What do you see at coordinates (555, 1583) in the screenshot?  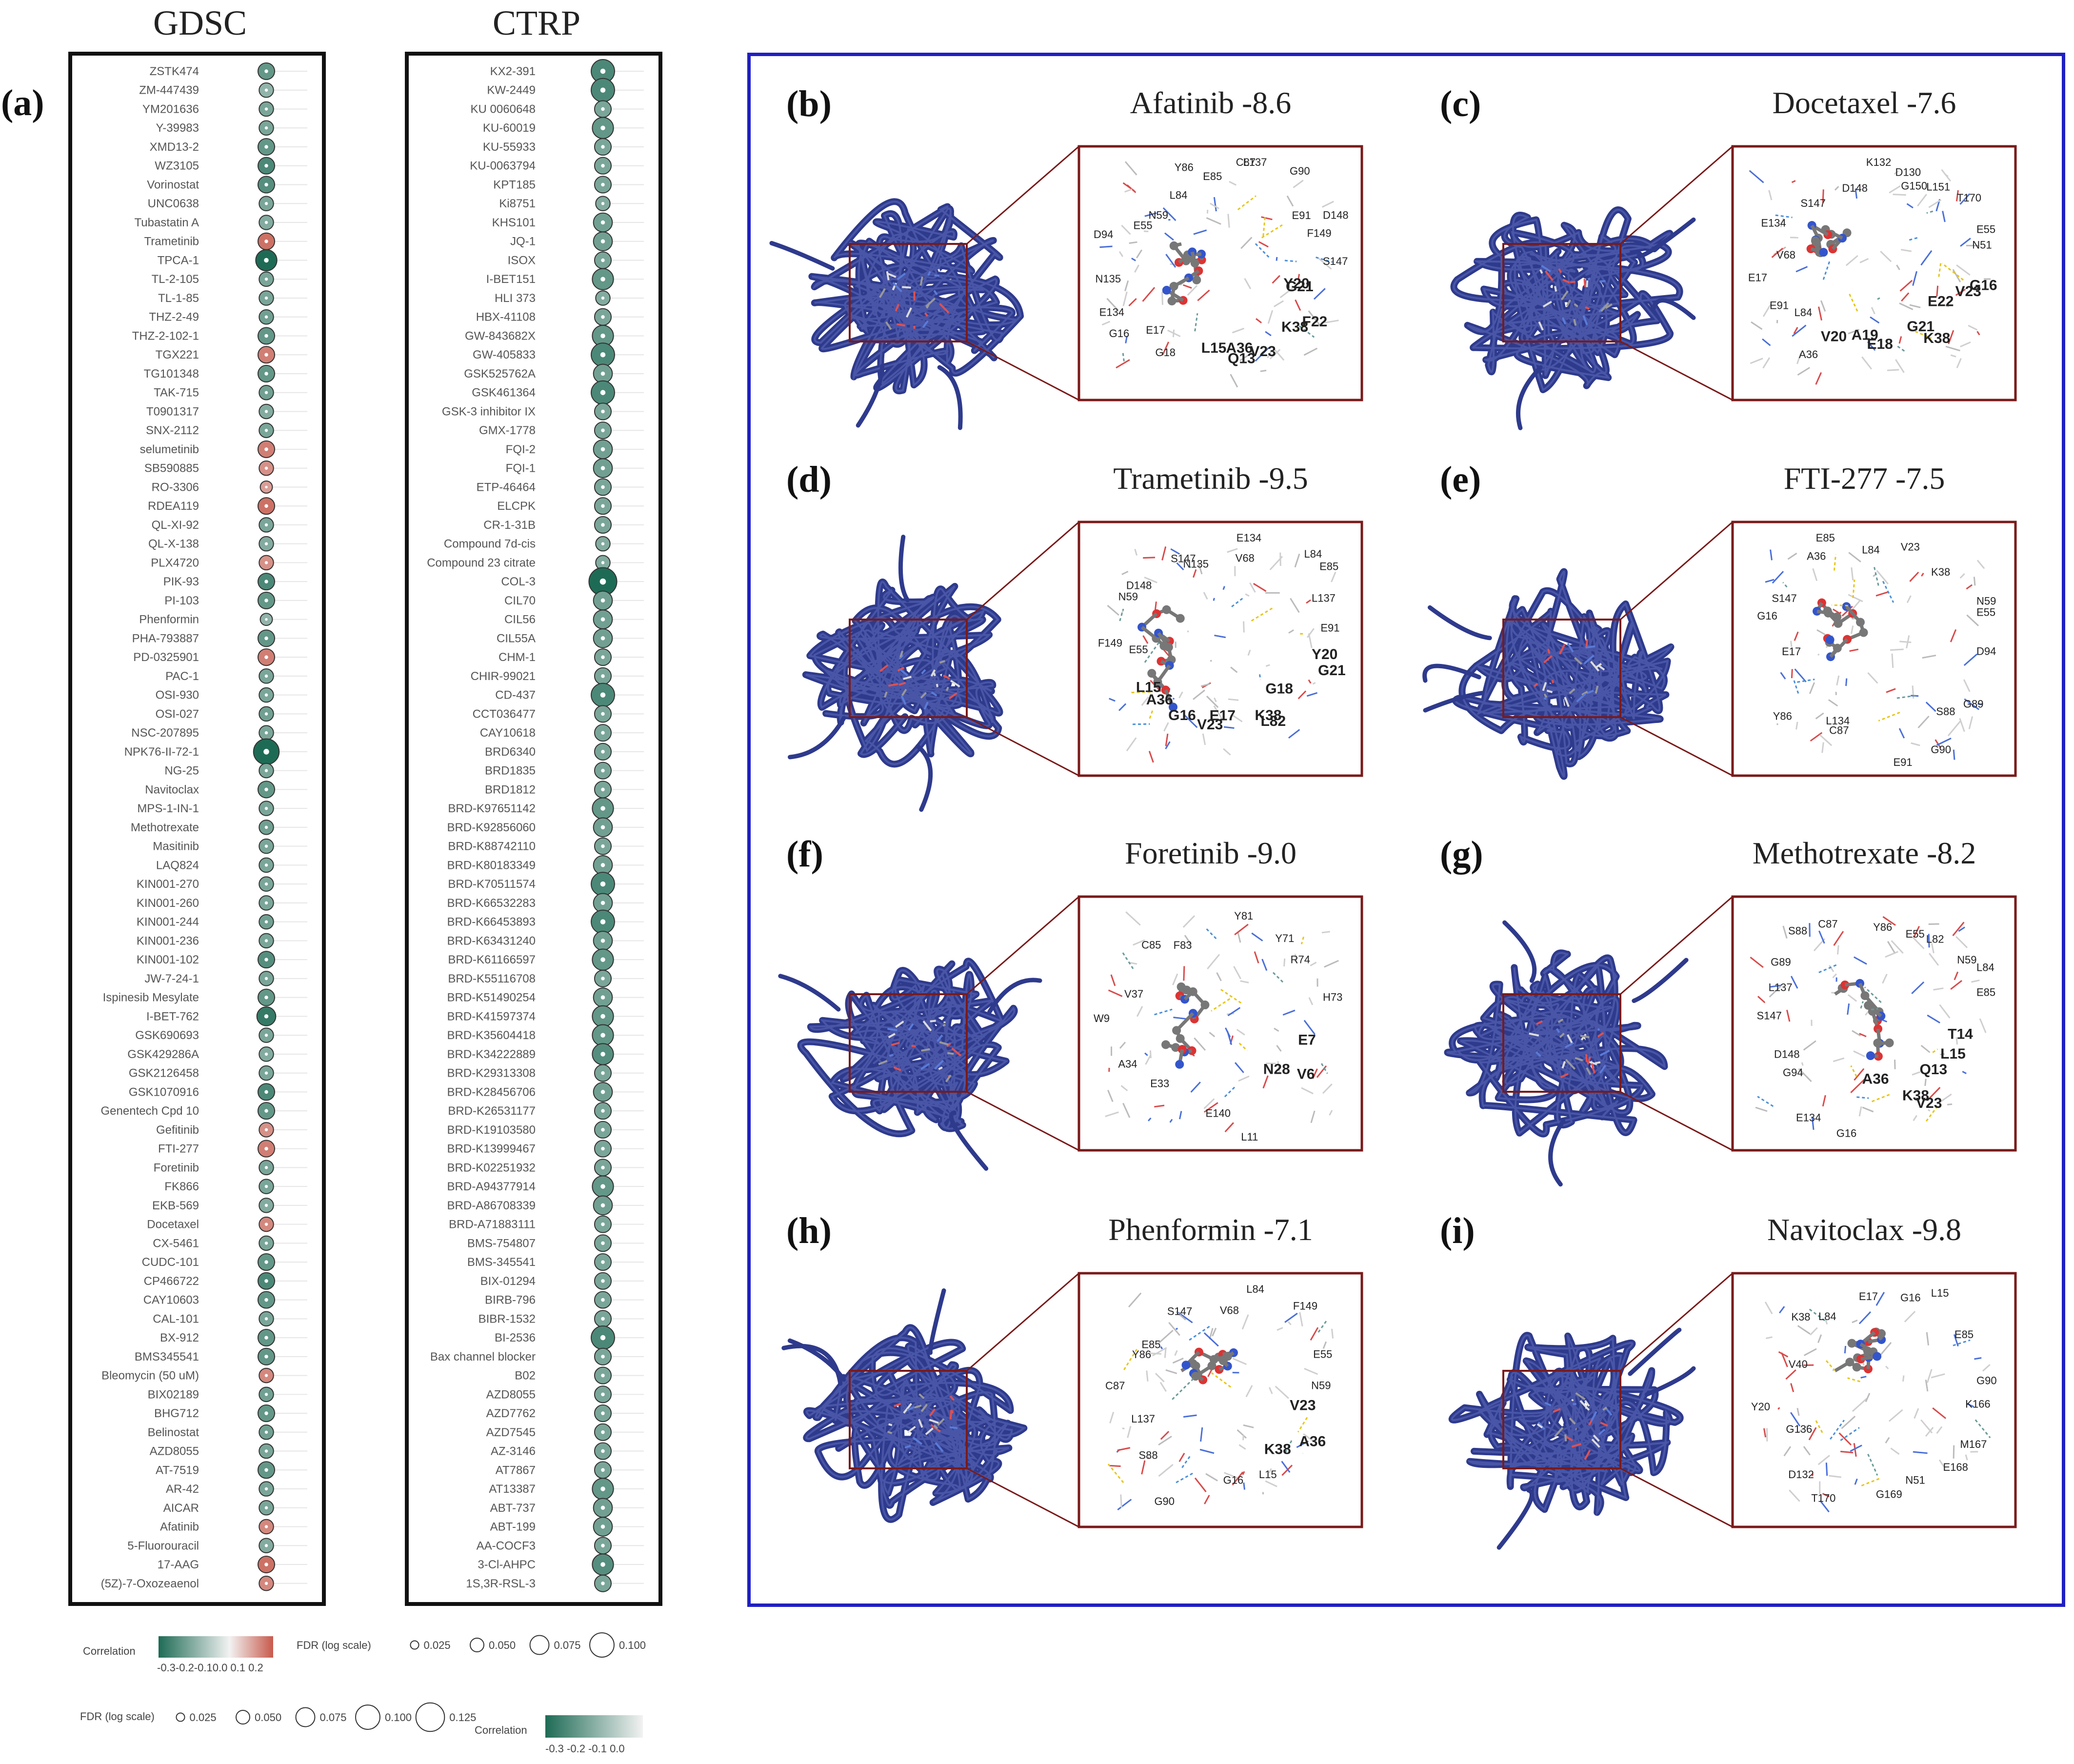 I see `ctrp-row: 1S,3R-RSL-3` at bounding box center [555, 1583].